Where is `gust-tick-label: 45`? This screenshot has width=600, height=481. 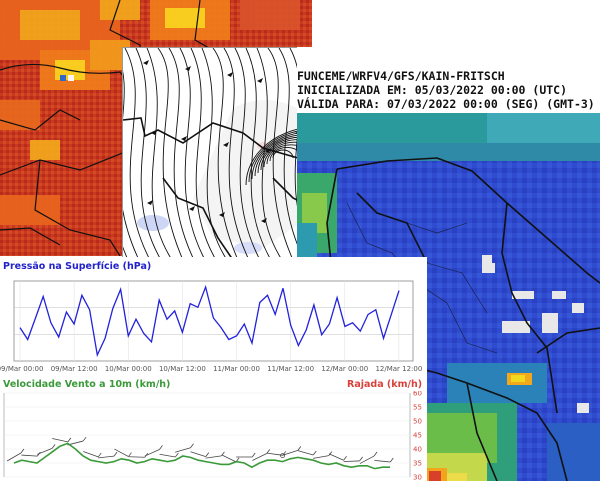
gust-tick-label: 45 is located at coordinates (417, 436).